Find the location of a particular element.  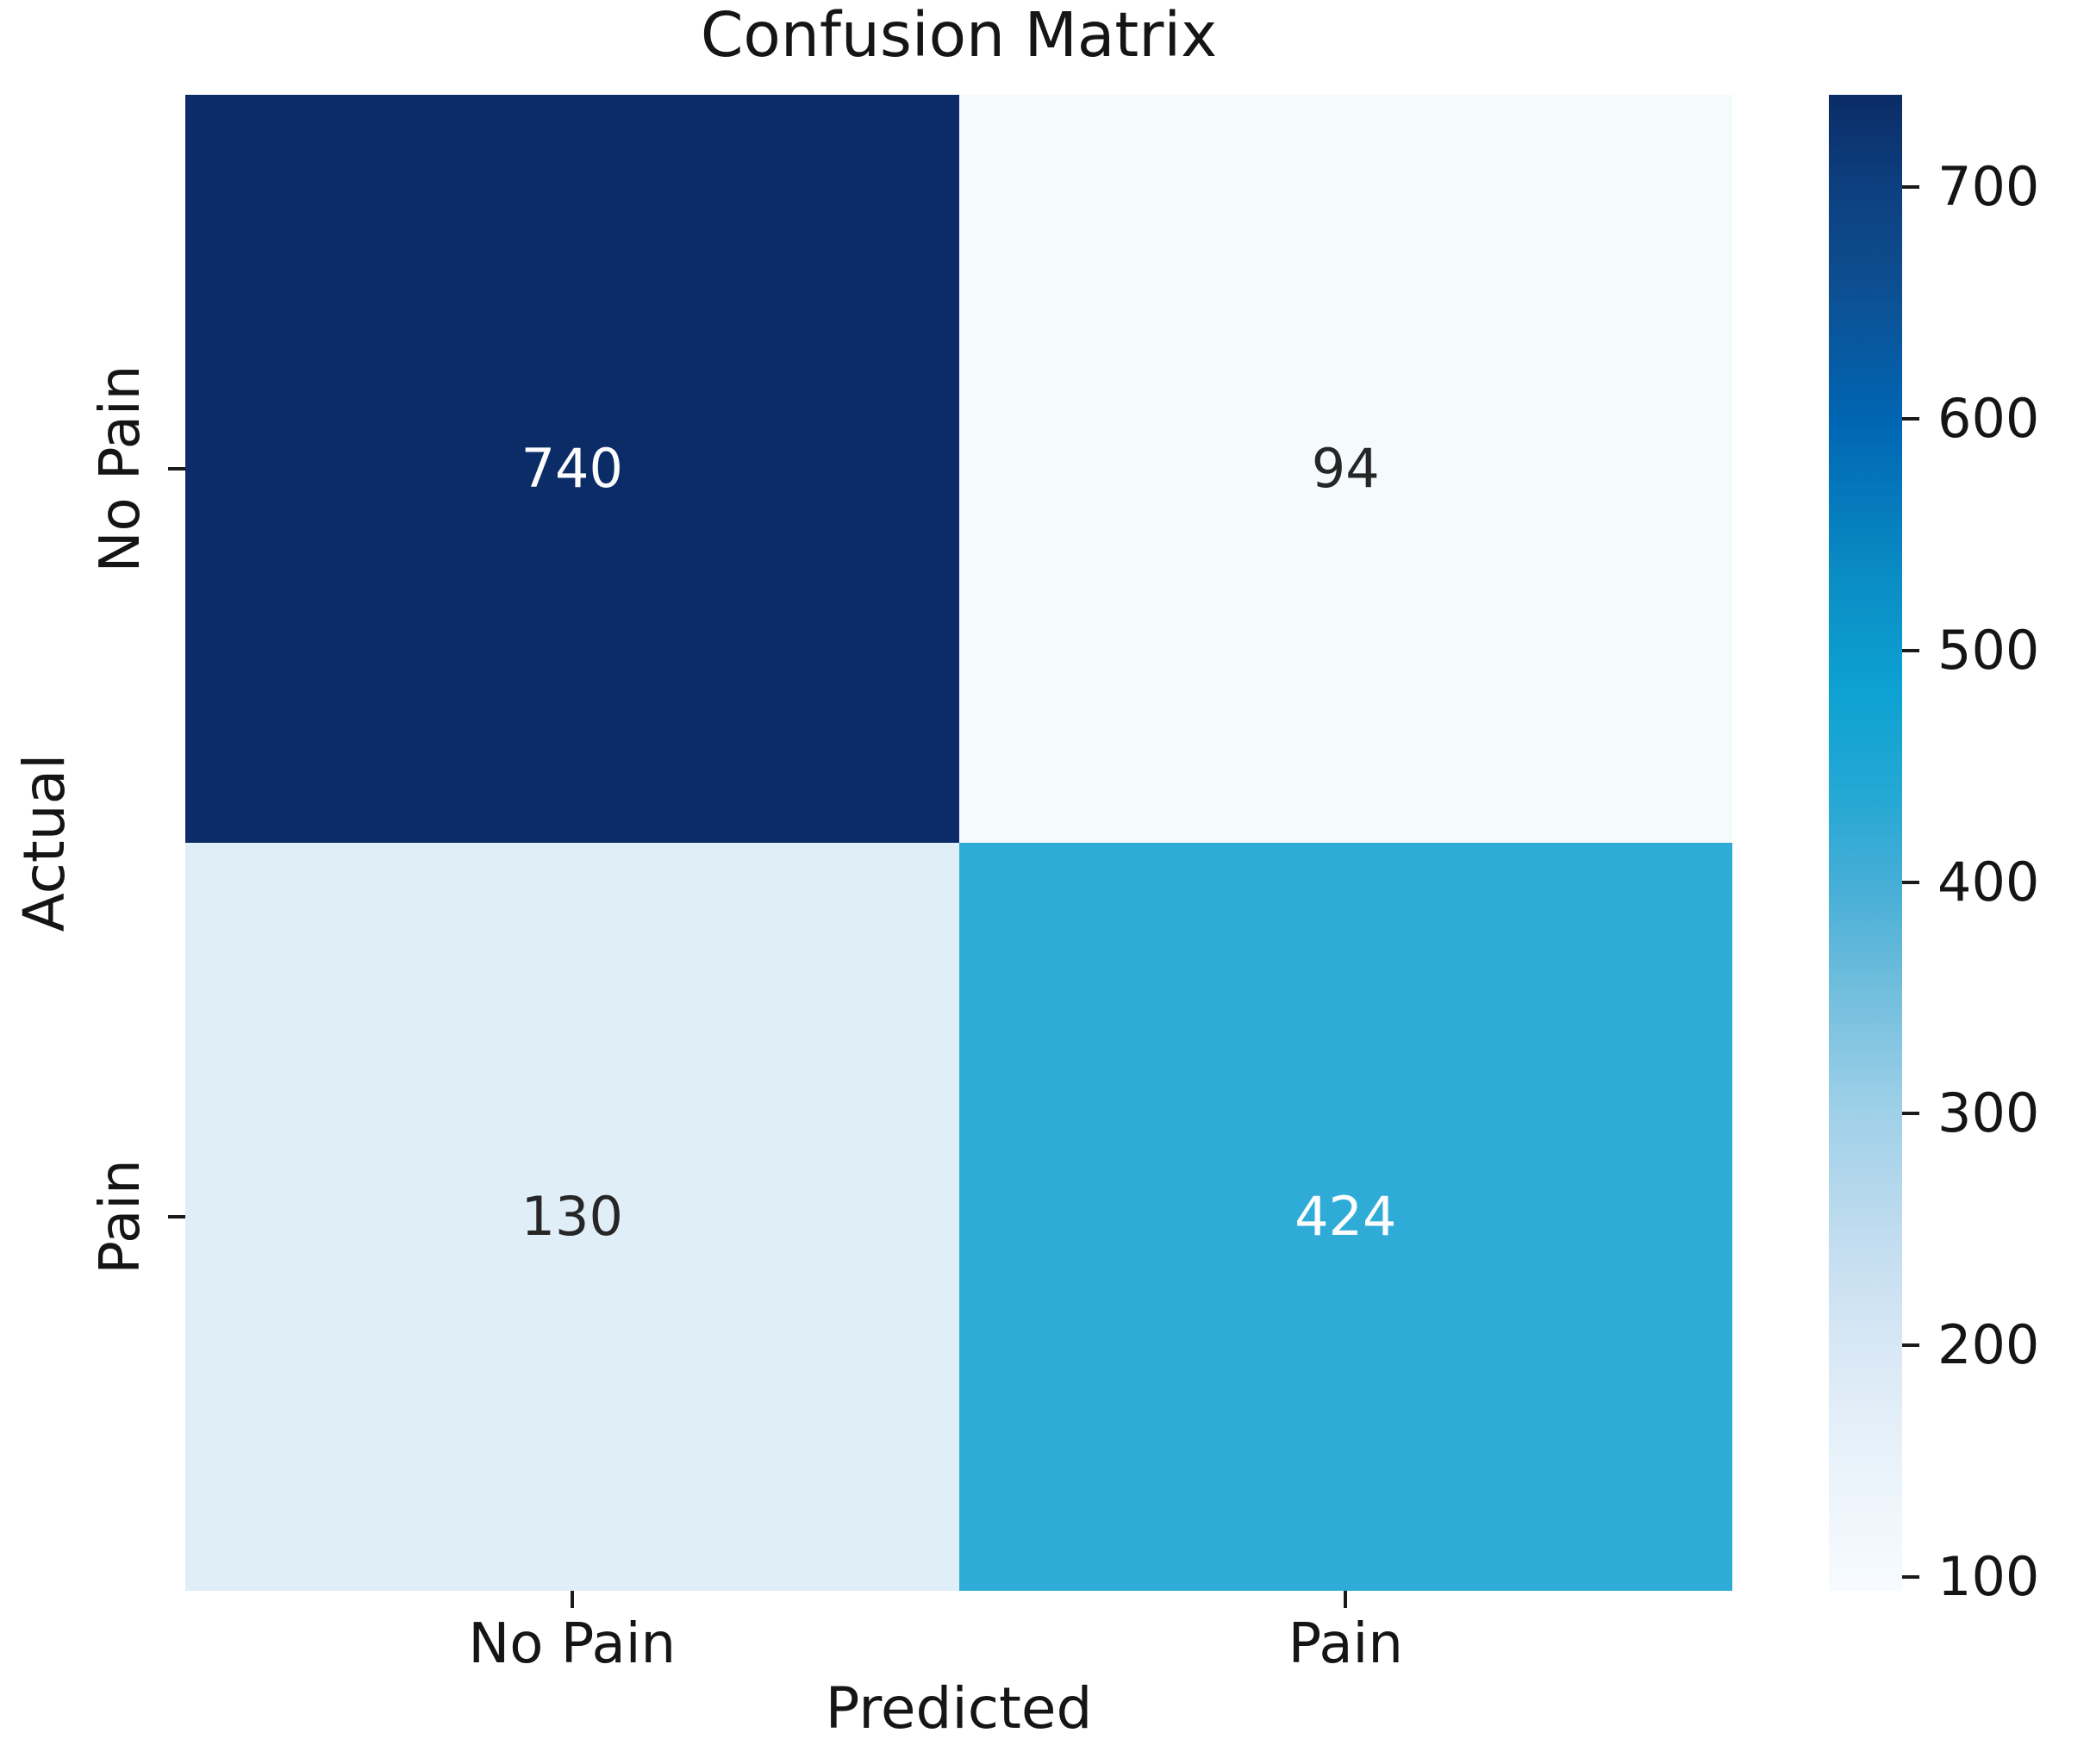

cell-value: 94 is located at coordinates (1345, 468).